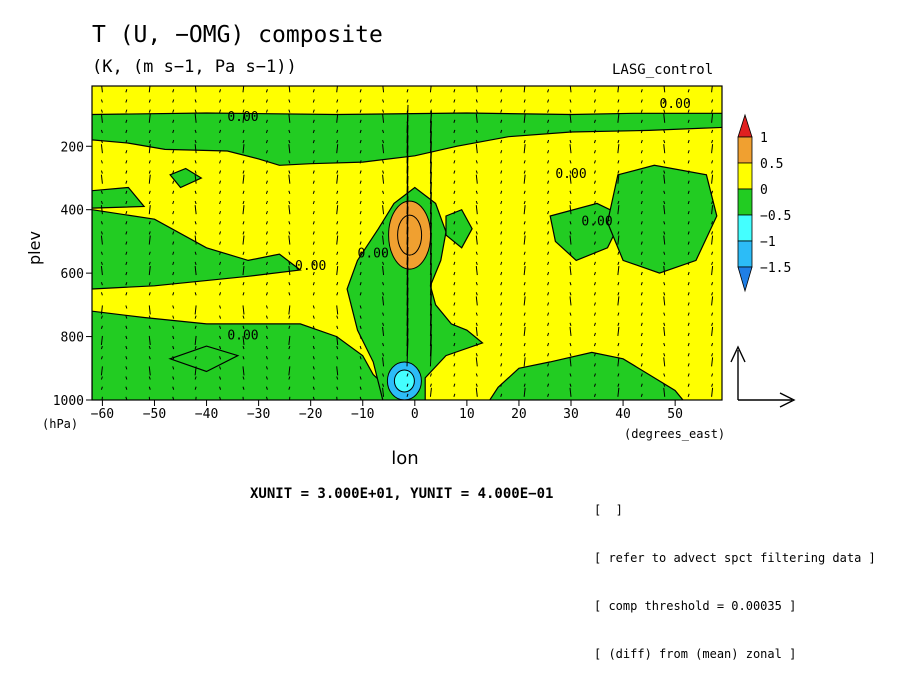 The width and height of the screenshot is (904, 678). What do you see at coordinates (745, 254) in the screenshot?
I see `colorbar-segment` at bounding box center [745, 254].